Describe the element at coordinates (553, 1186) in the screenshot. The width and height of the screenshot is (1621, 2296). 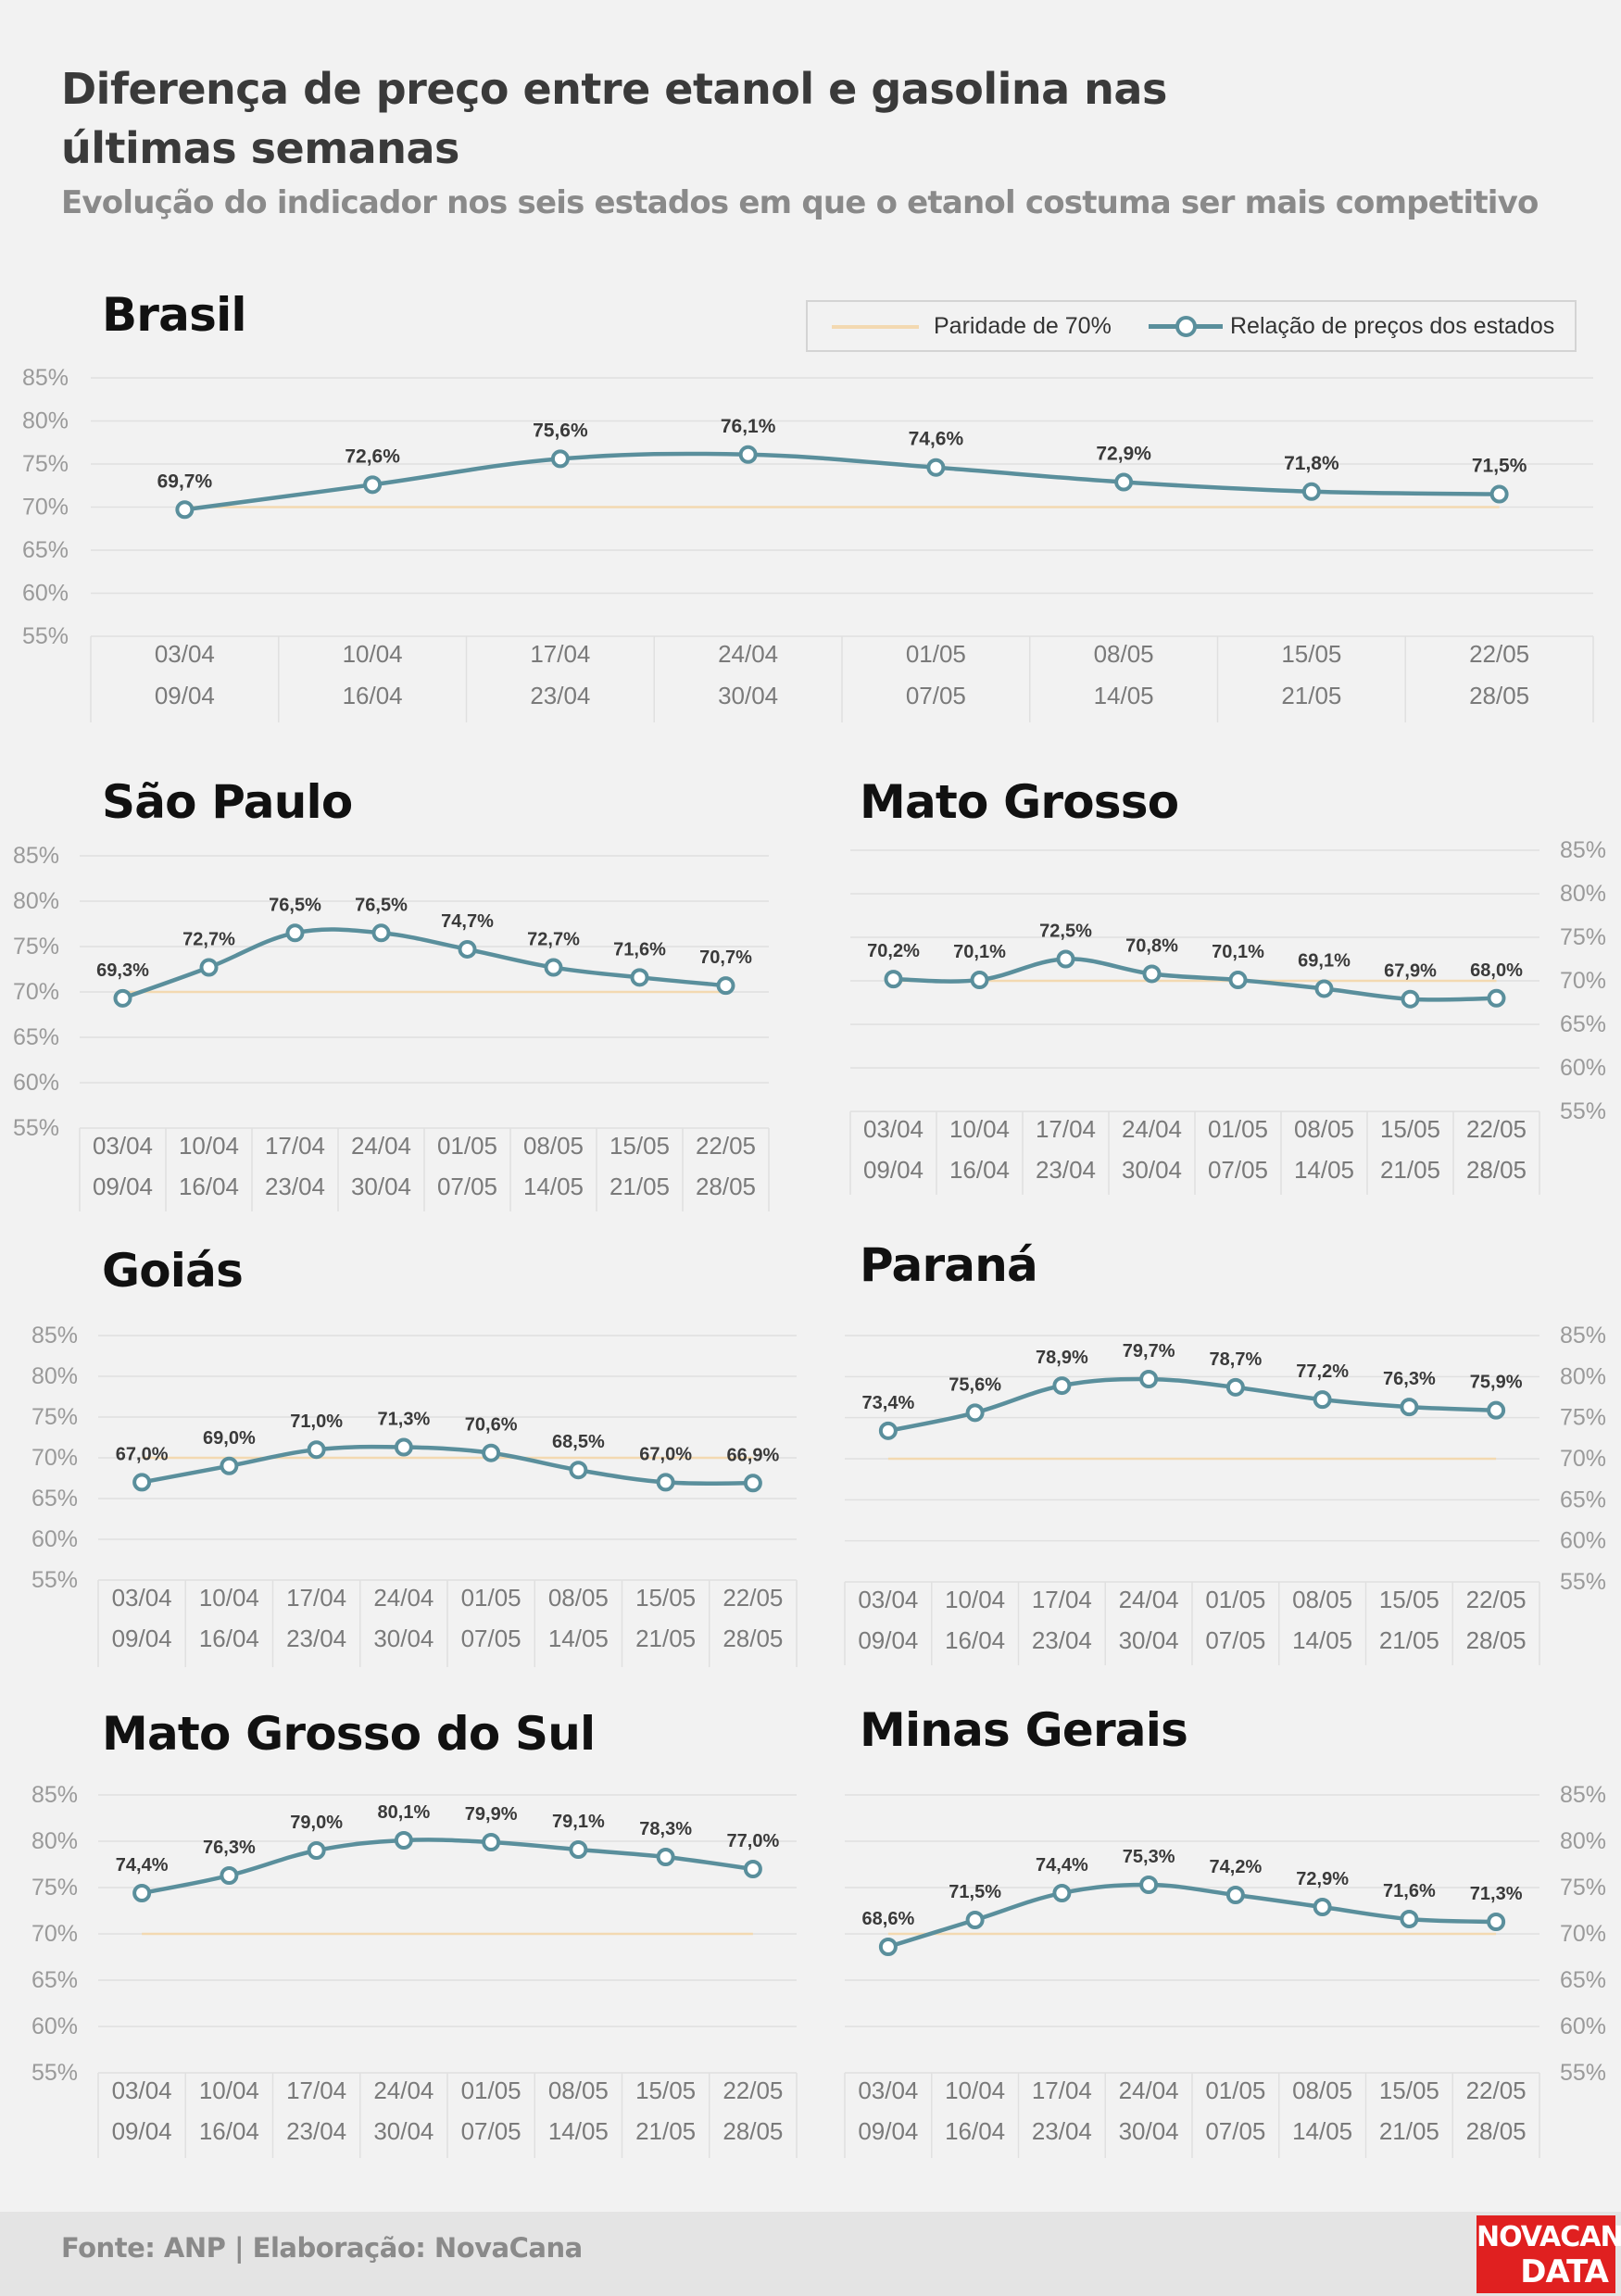
I see `chart-1-xtick-end: 14/05` at that location.